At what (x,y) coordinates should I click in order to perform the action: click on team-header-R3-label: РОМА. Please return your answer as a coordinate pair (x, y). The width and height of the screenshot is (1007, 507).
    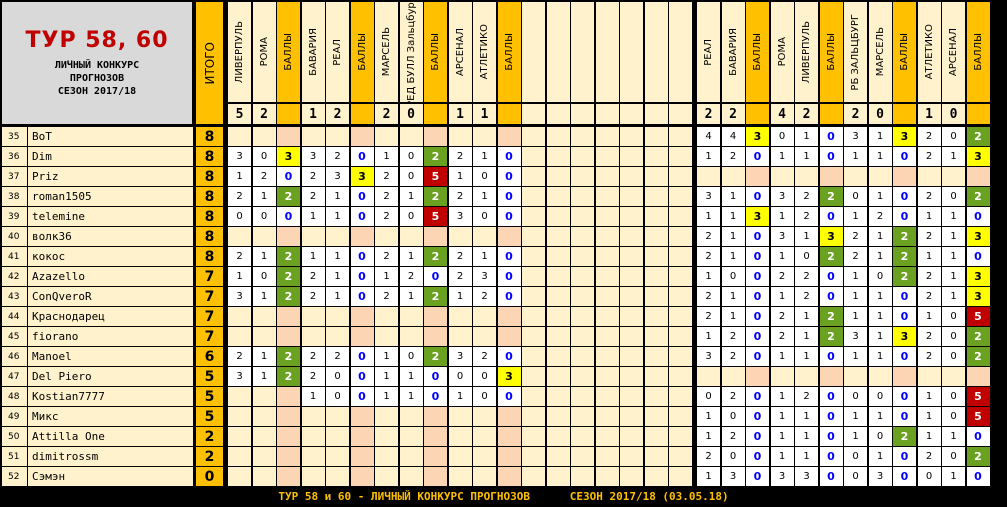
    Looking at the image, I should click on (782, 52).